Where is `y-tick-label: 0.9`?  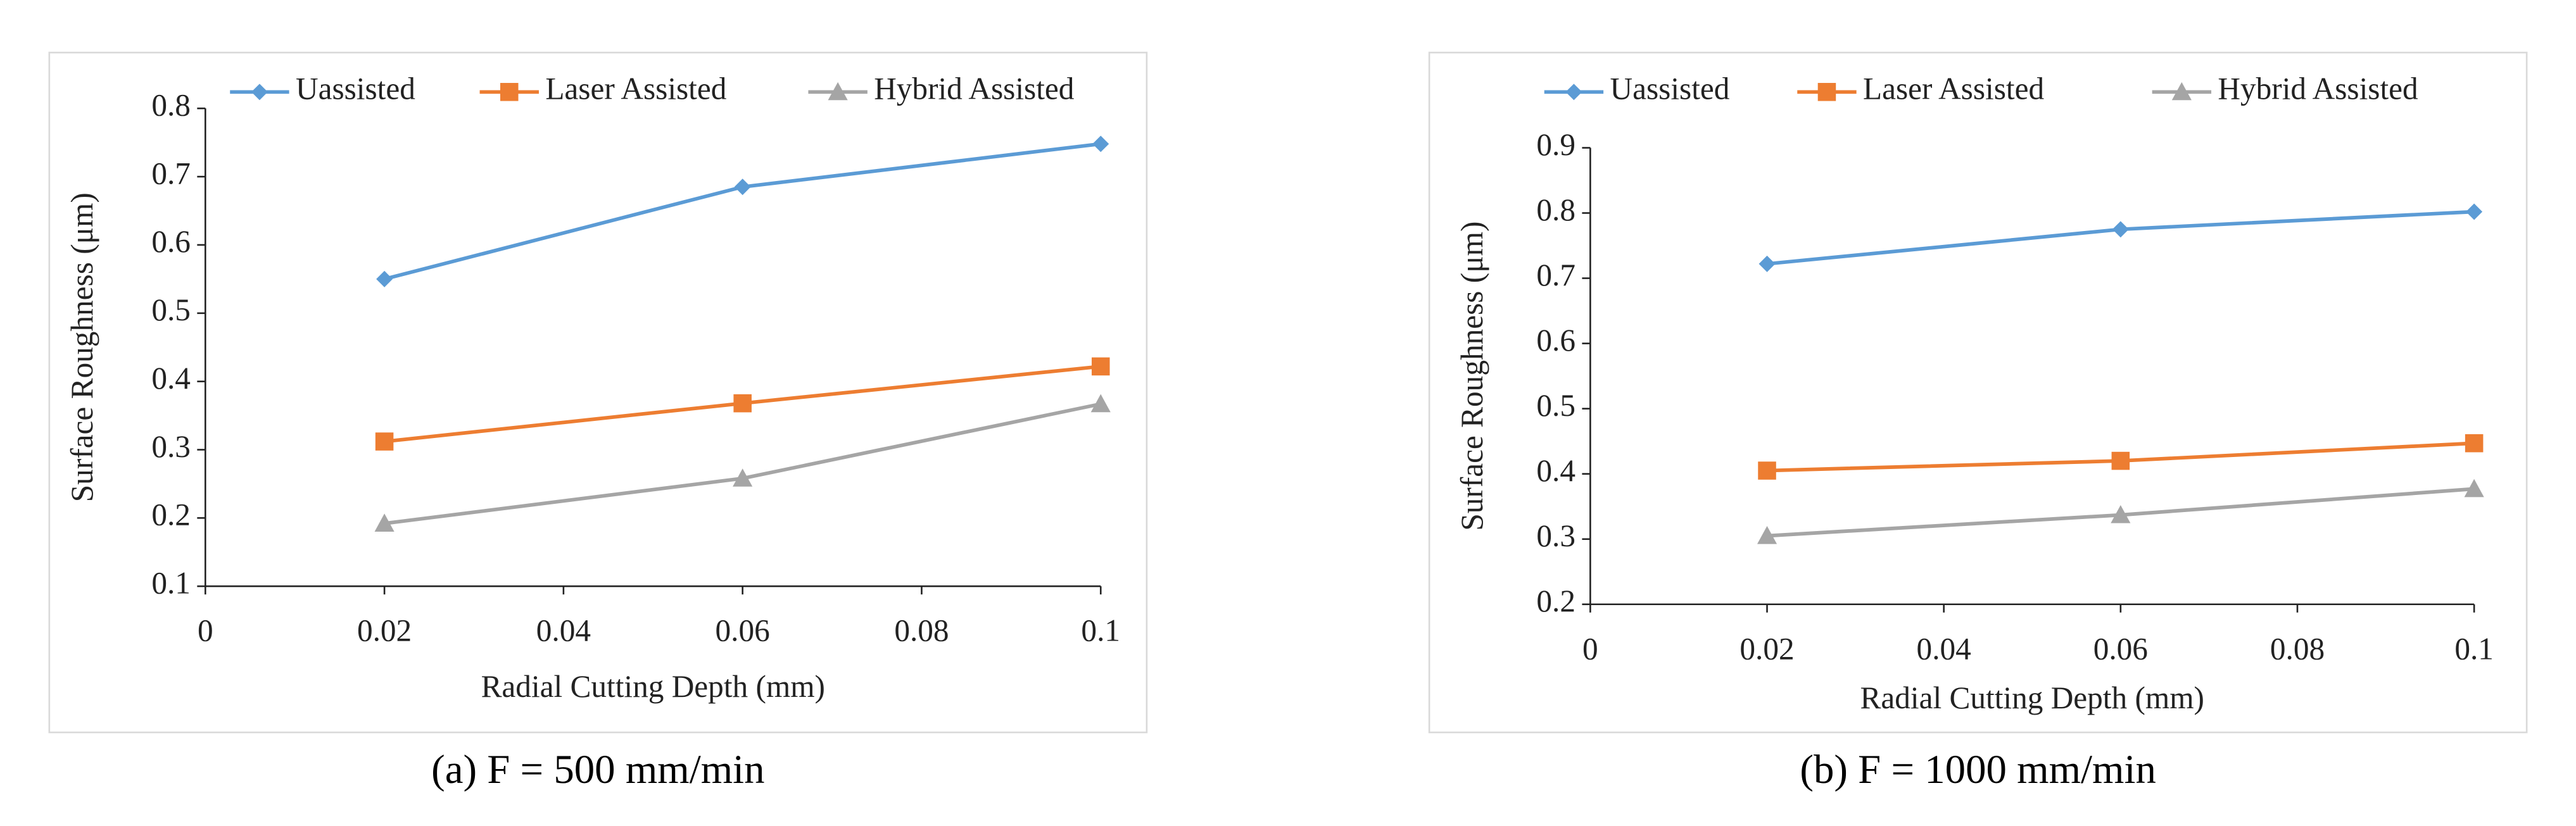 y-tick-label: 0.9 is located at coordinates (1555, 144).